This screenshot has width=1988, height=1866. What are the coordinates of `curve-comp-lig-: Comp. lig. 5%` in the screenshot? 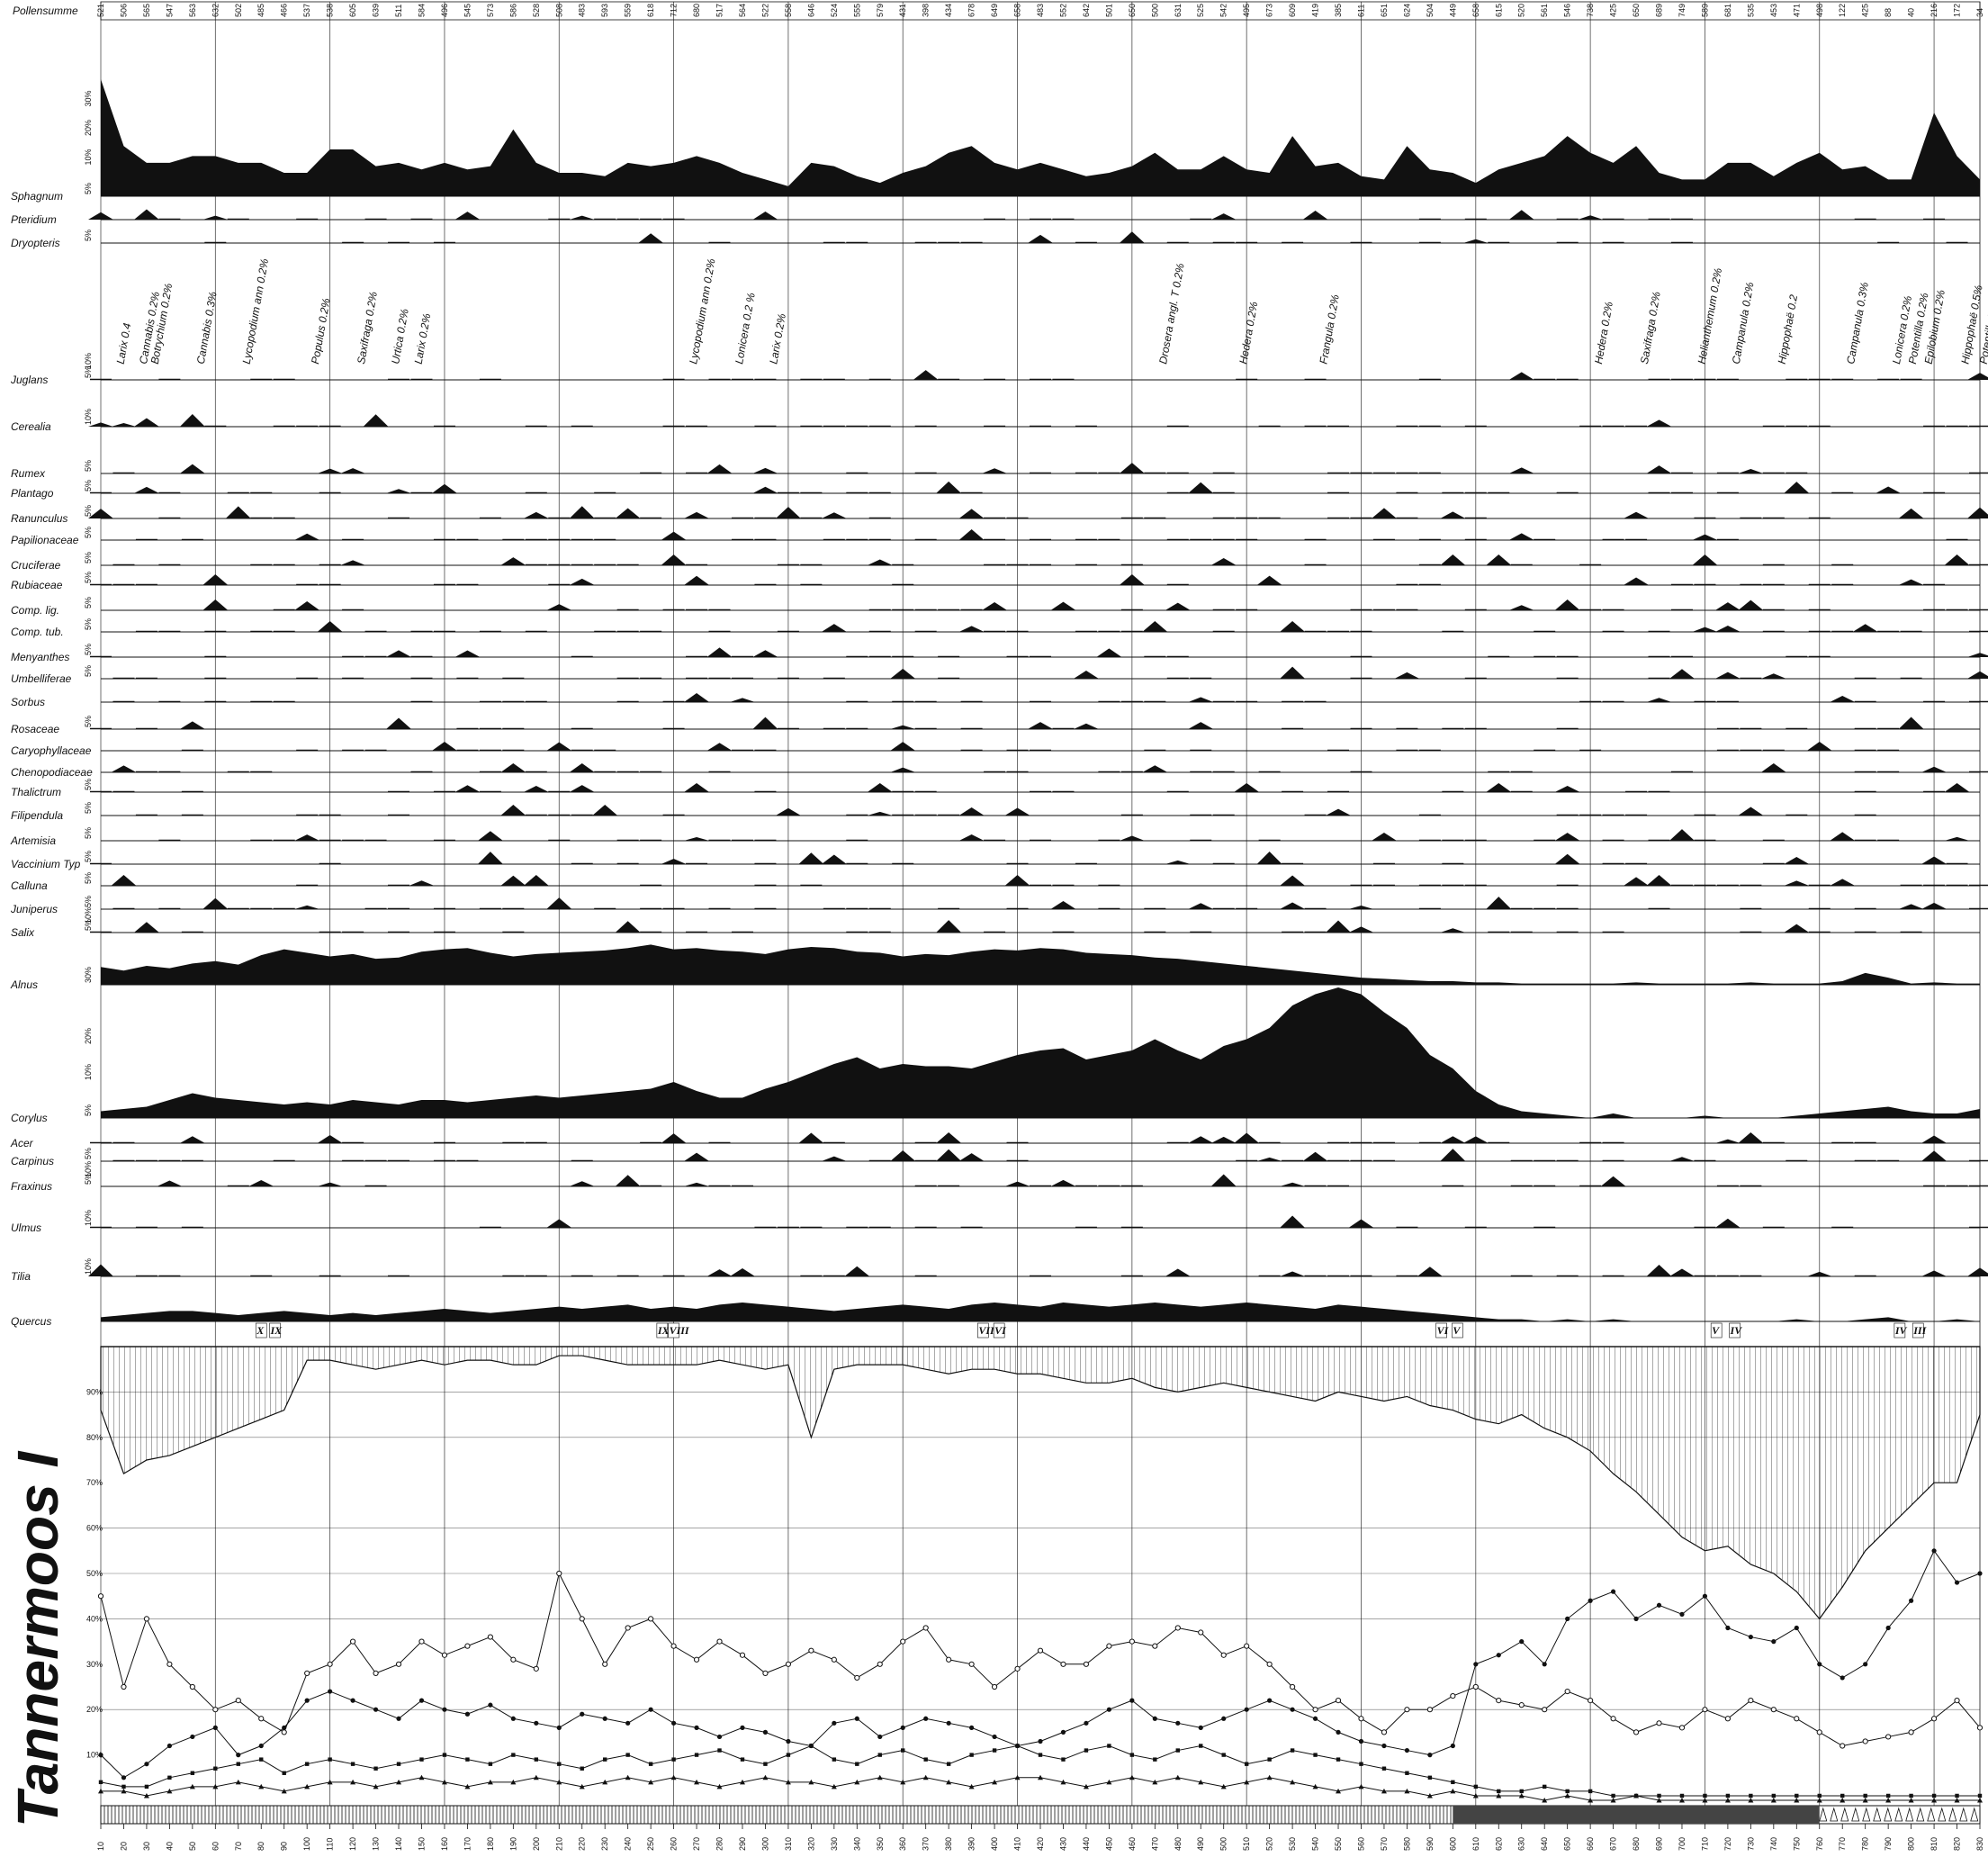 It's located at (999, 607).